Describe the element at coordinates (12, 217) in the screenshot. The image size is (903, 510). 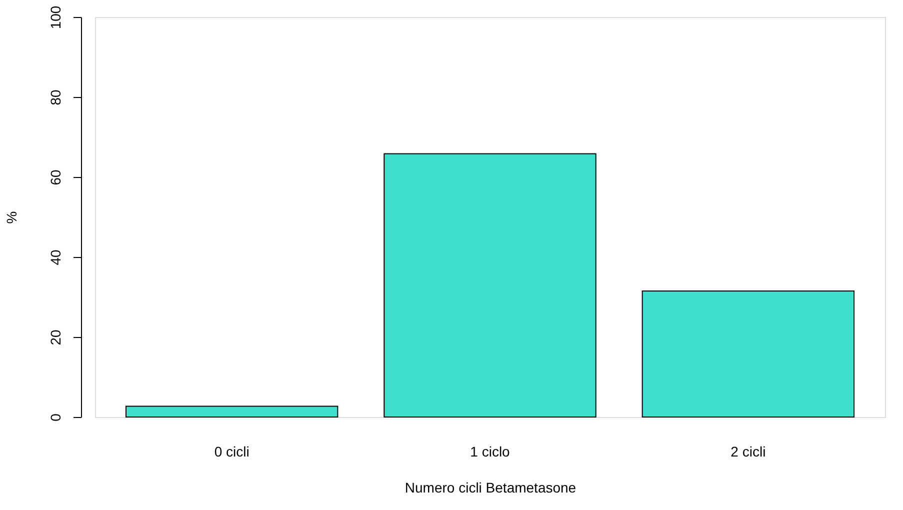
I see `y-axis-title: %` at that location.